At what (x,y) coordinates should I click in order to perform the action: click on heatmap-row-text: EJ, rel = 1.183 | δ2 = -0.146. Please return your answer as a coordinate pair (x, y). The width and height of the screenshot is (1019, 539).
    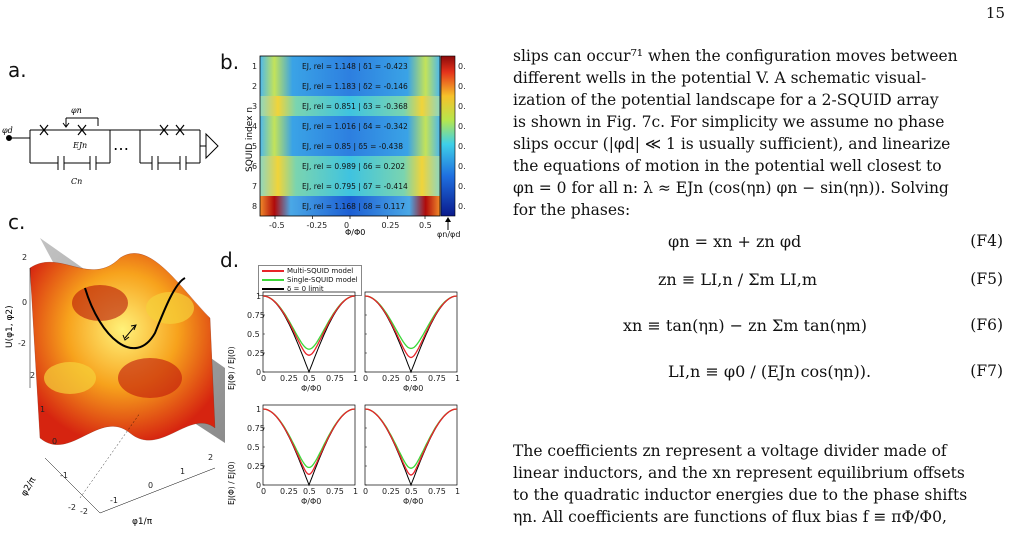
    Looking at the image, I should click on (355, 86).